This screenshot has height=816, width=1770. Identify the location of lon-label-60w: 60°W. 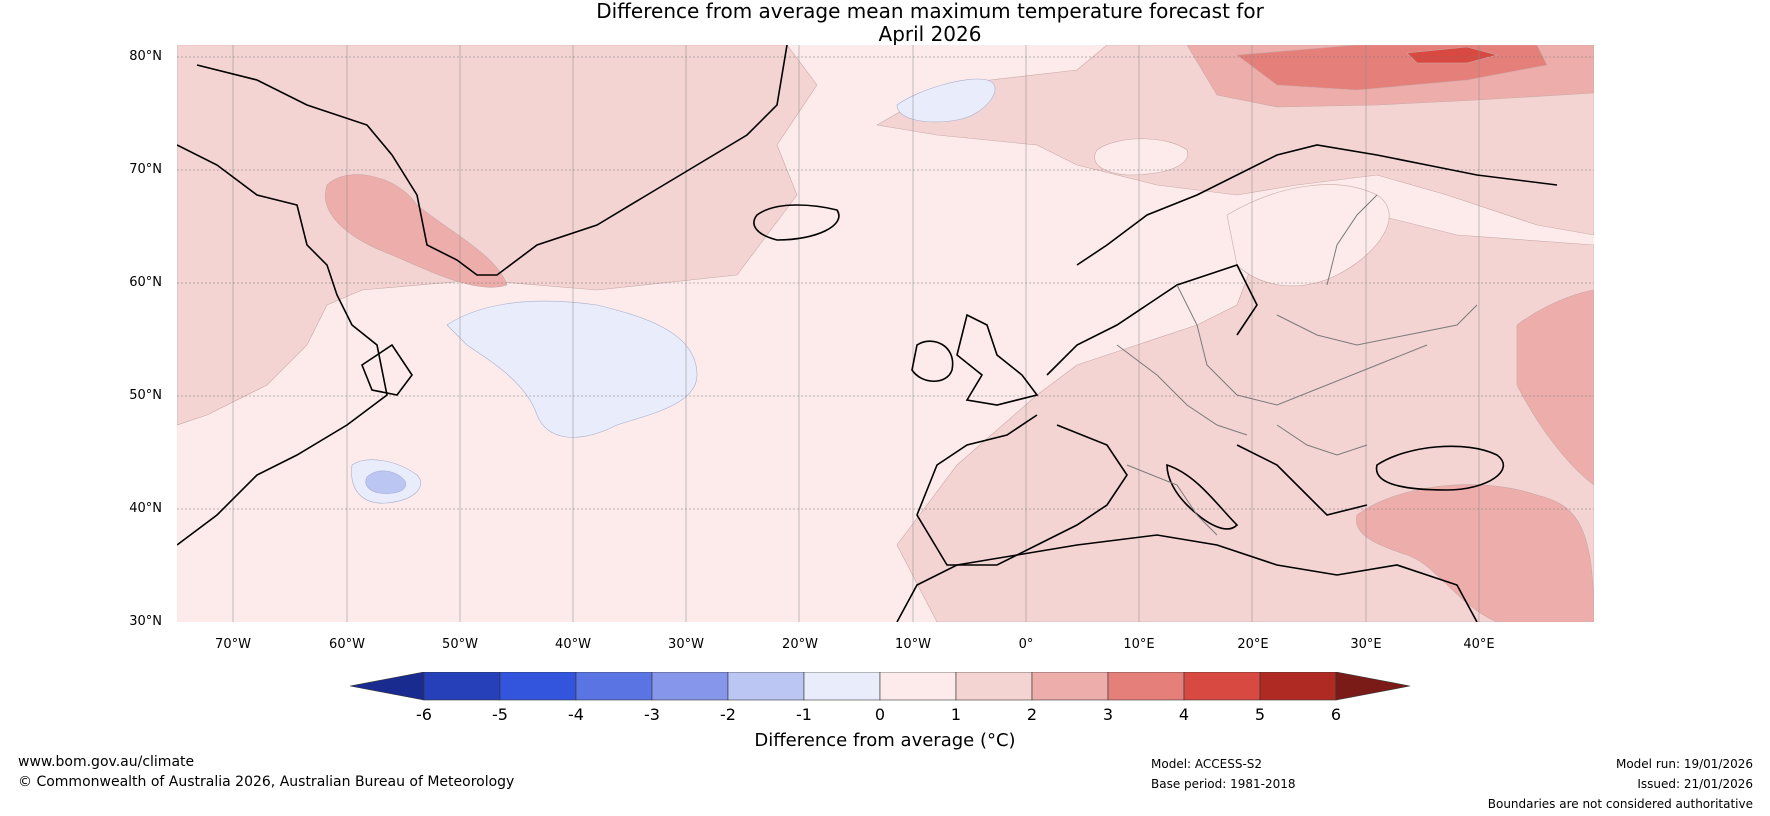
(347, 644).